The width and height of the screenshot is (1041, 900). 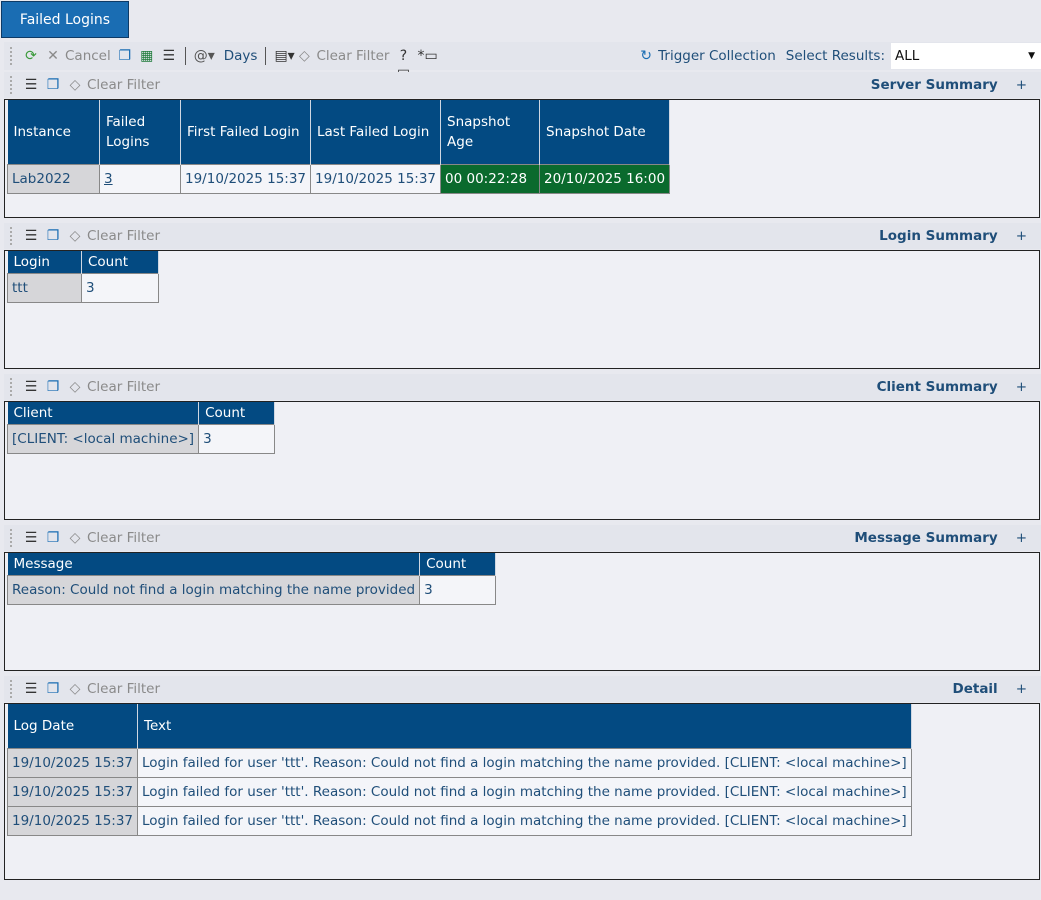 What do you see at coordinates (490, 132) in the screenshot?
I see `column-header: Snapshot Age` at bounding box center [490, 132].